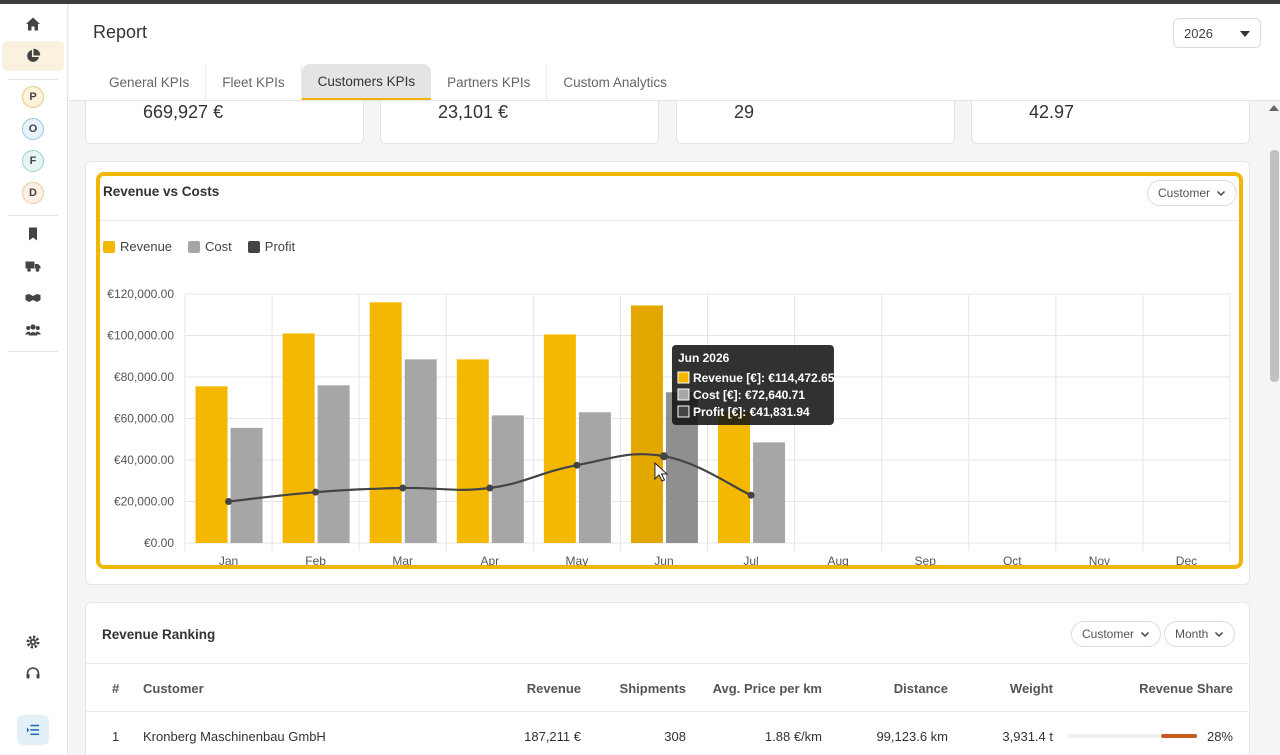 This screenshot has height=755, width=1280. I want to click on sidebar-reports, so click(33, 56).